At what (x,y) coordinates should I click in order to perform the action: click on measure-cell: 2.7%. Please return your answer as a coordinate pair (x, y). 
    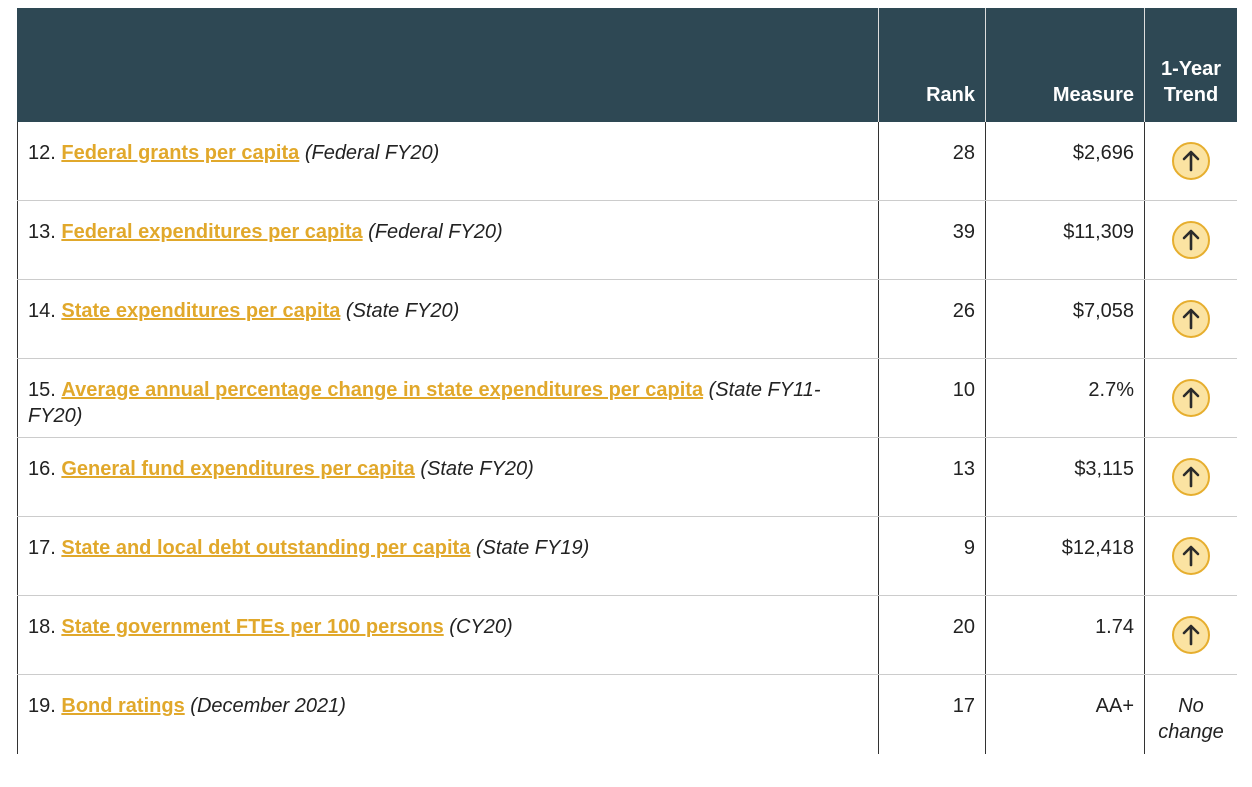
    Looking at the image, I should click on (1064, 398).